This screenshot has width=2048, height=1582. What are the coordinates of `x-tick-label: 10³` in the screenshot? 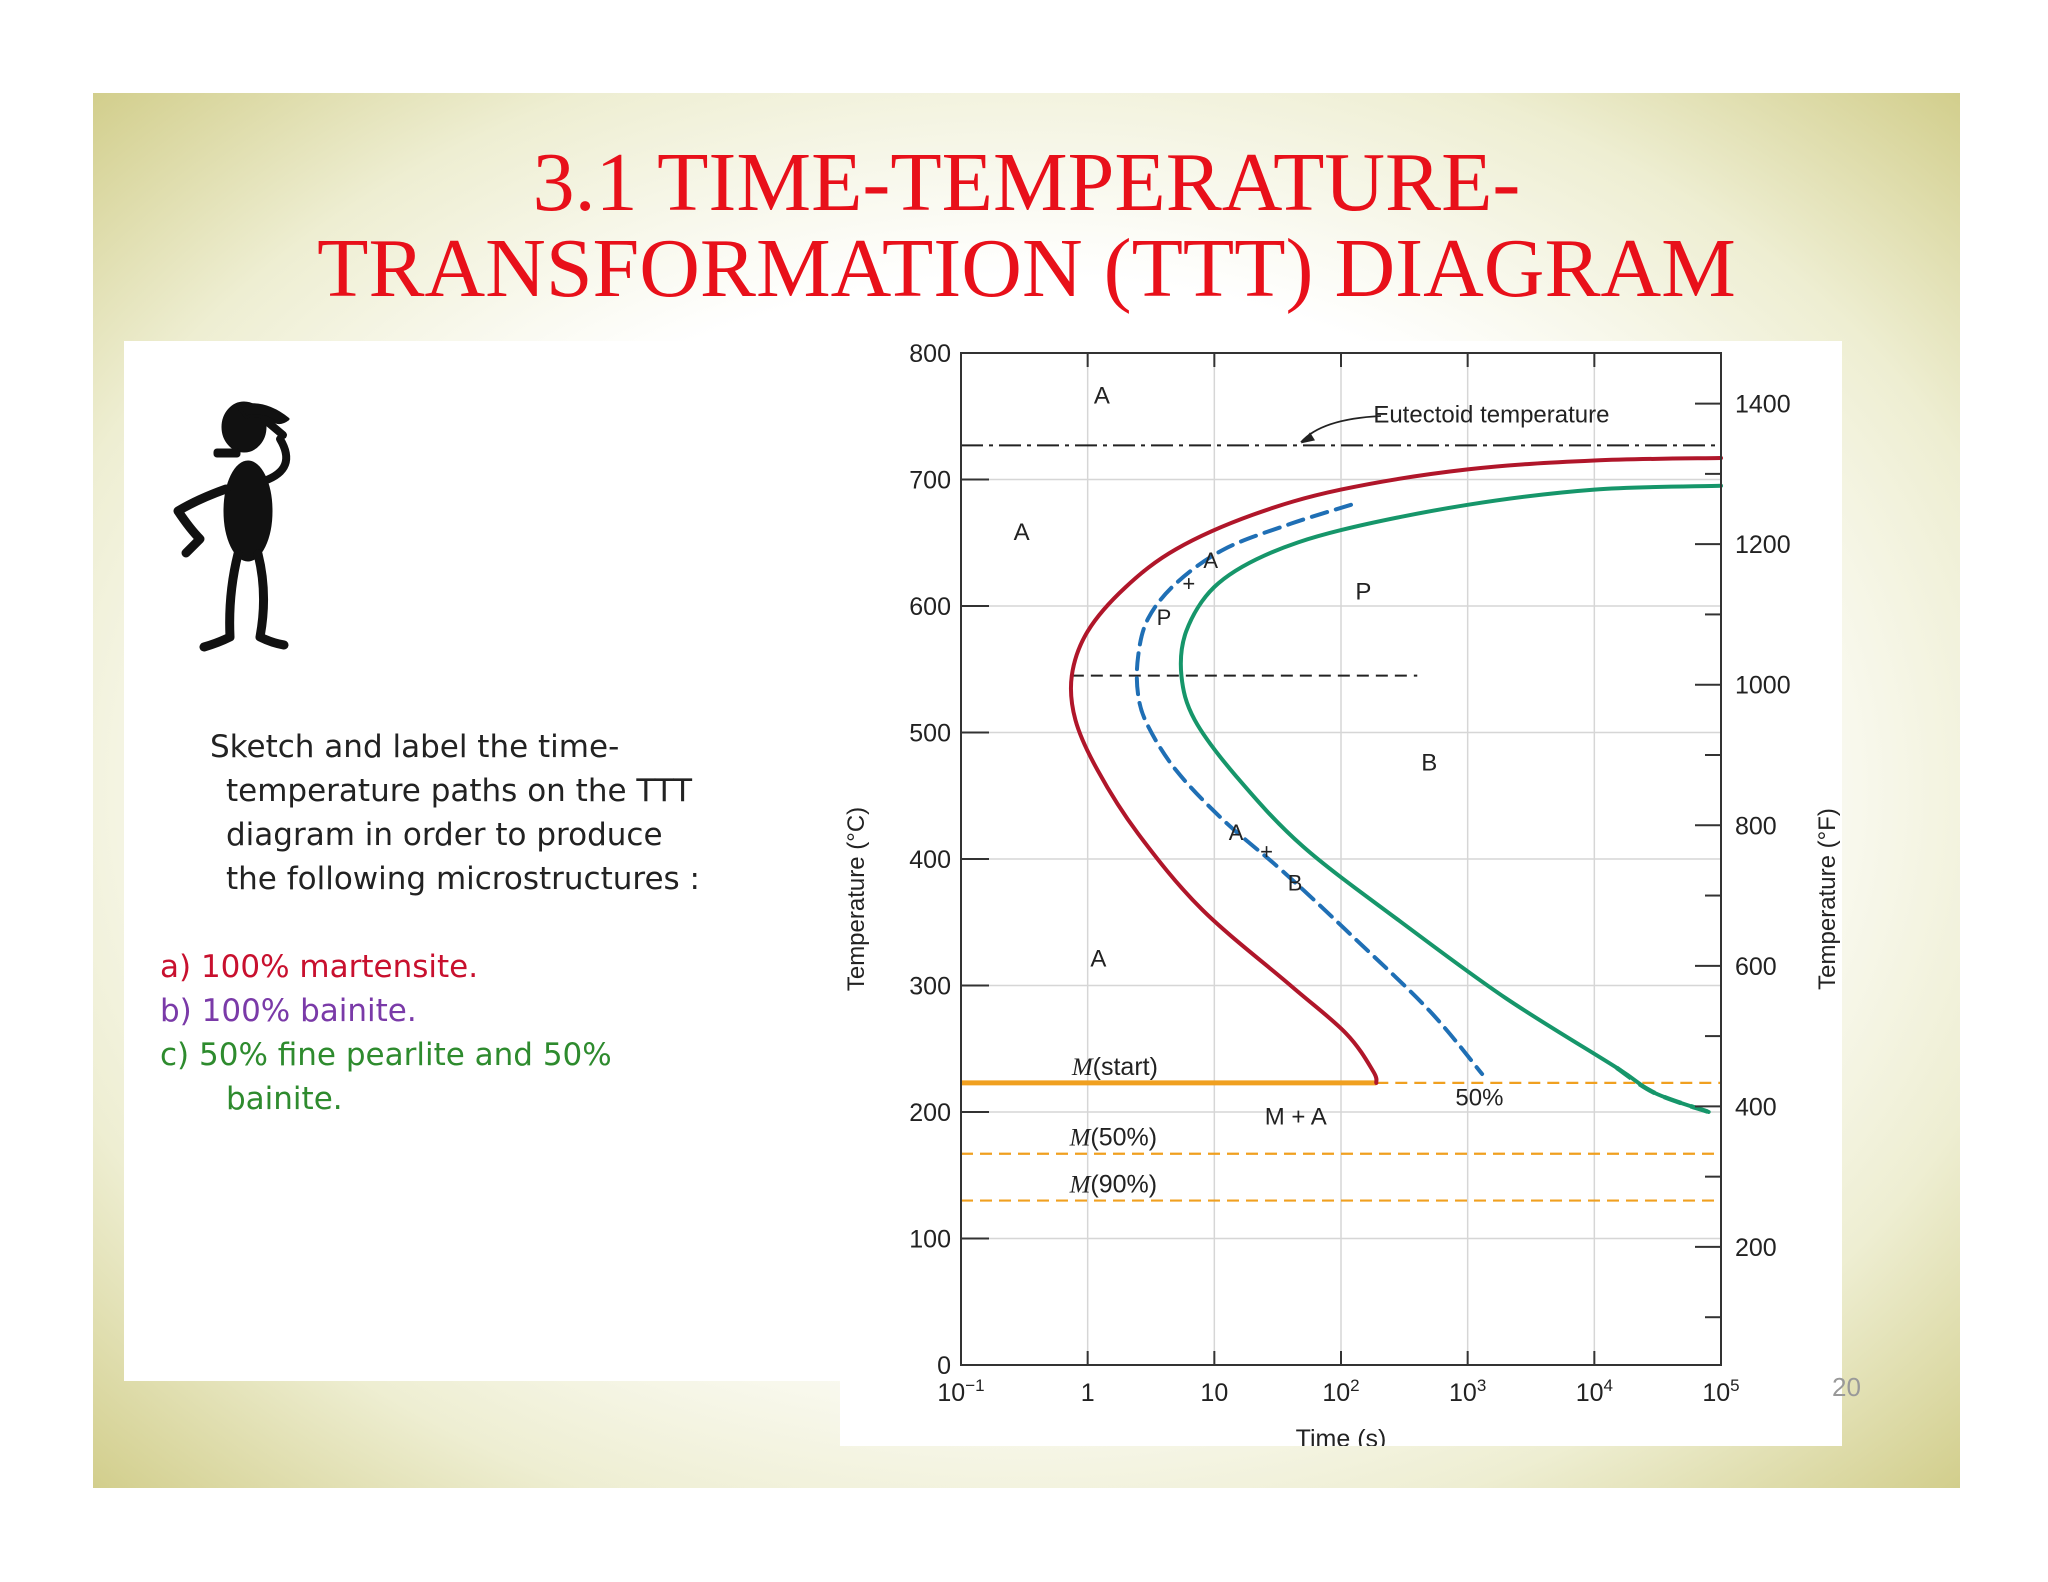 It's located at (1467, 1391).